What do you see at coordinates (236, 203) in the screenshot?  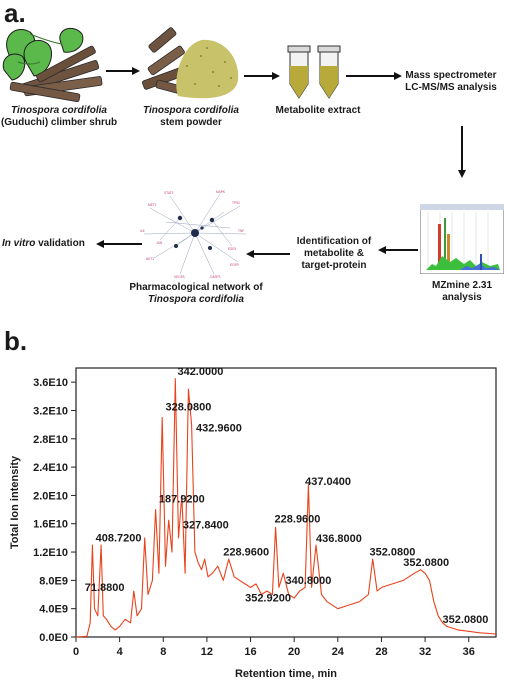 I see `svg-text: TP53` at bounding box center [236, 203].